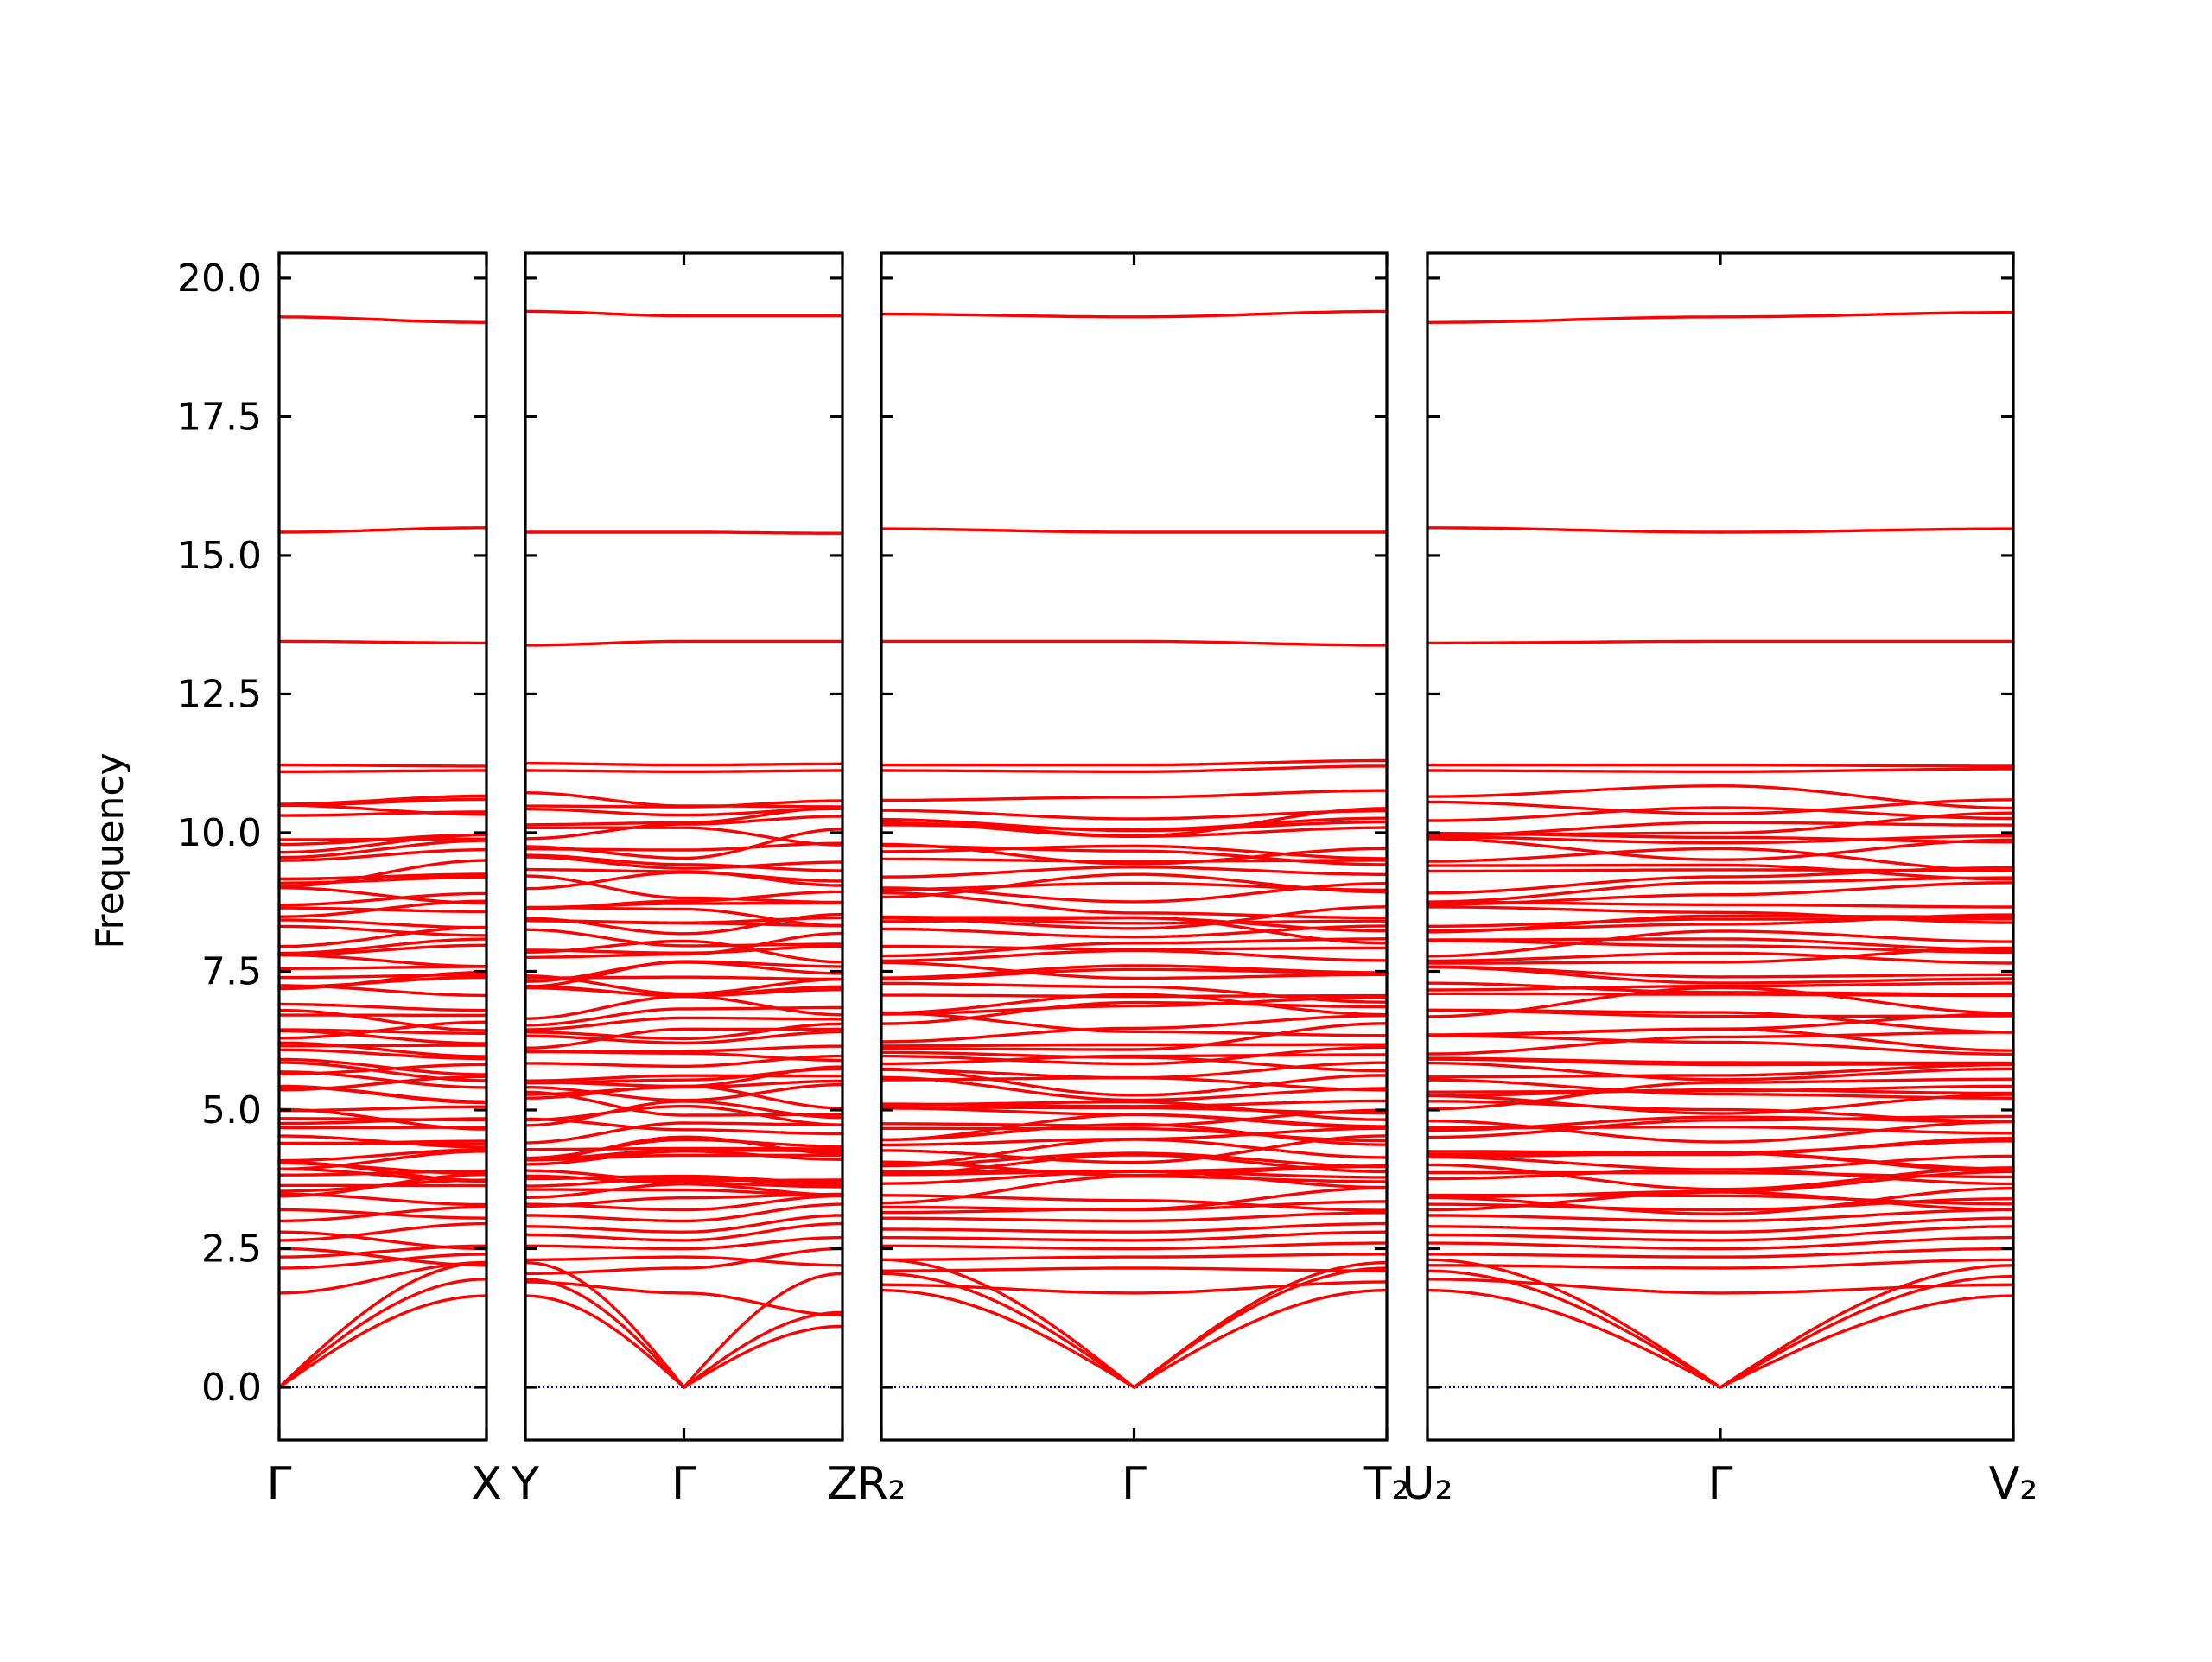  I want to click on panel-2-bands, so click(683, 849).